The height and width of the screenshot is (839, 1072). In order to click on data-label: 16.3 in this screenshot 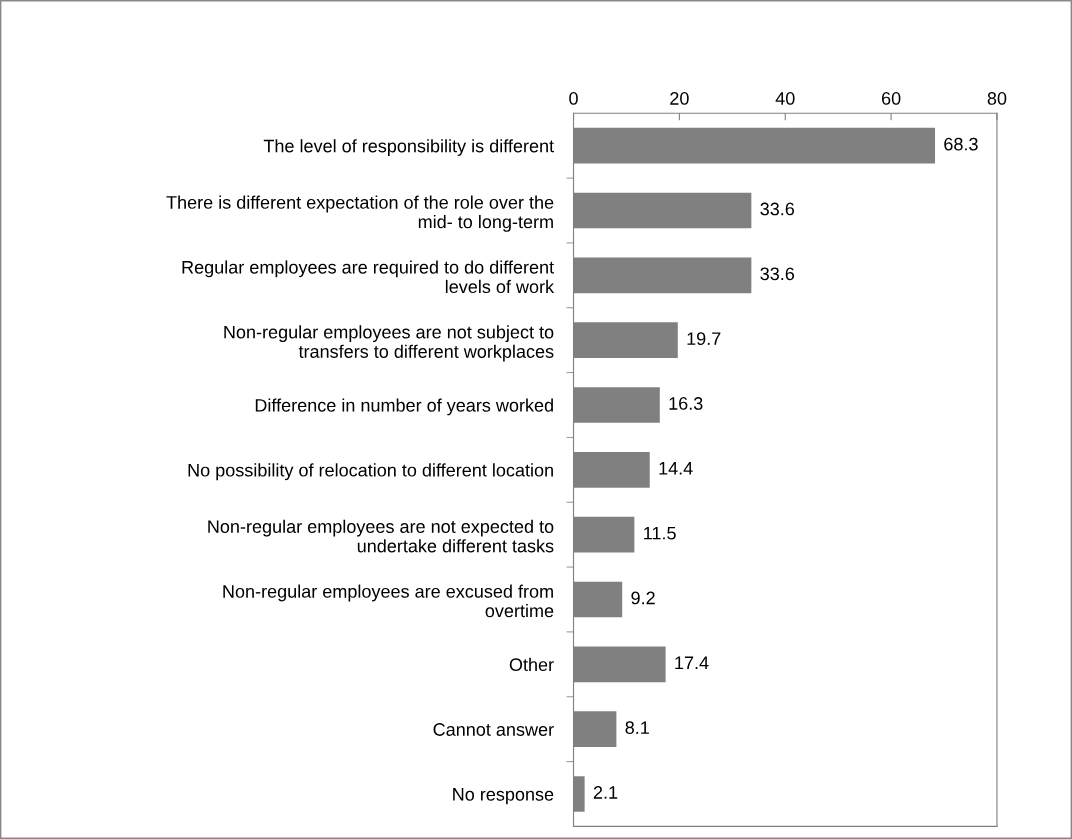, I will do `click(686, 403)`.